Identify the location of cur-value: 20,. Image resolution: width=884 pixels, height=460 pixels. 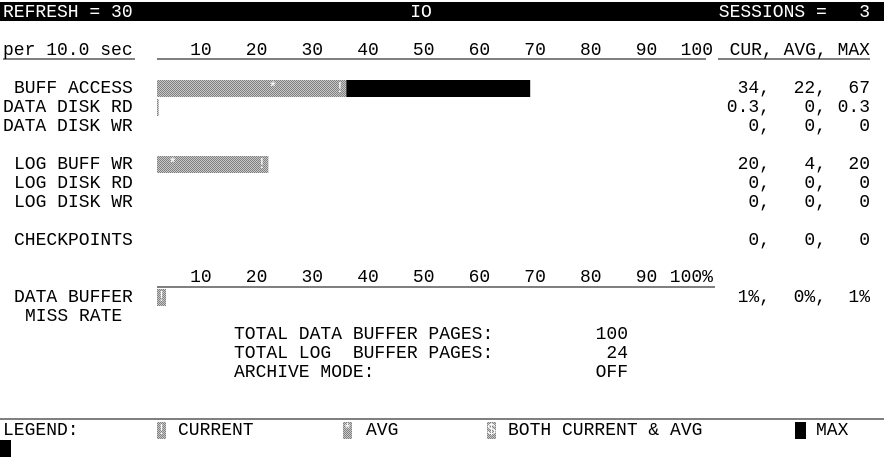
(754, 165).